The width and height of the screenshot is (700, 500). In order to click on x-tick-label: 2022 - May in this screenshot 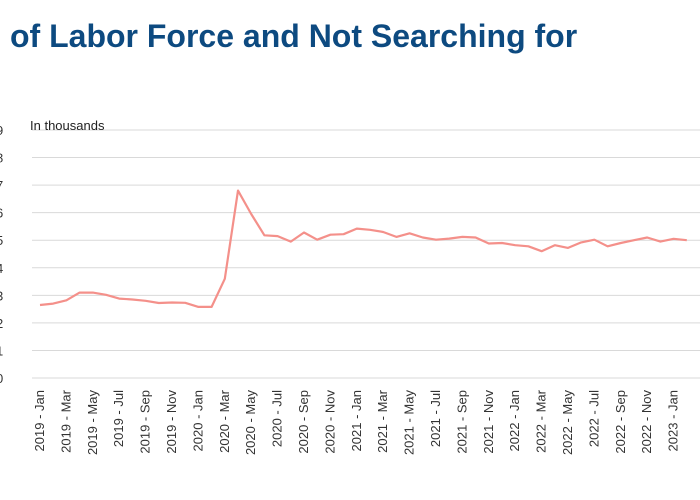, I will do `click(567, 423)`.